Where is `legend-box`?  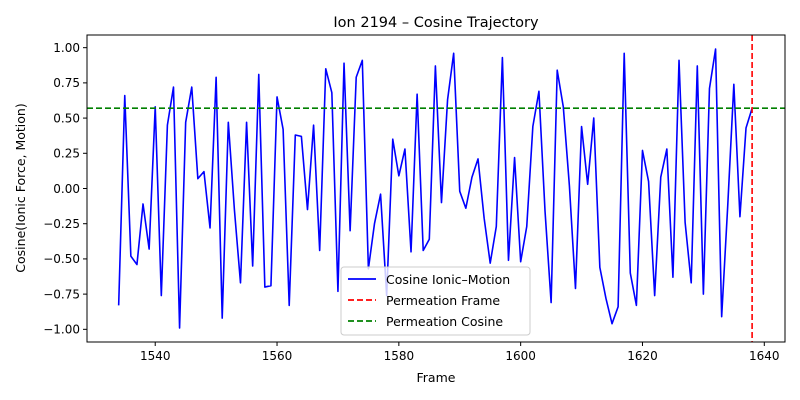 legend-box is located at coordinates (435, 301).